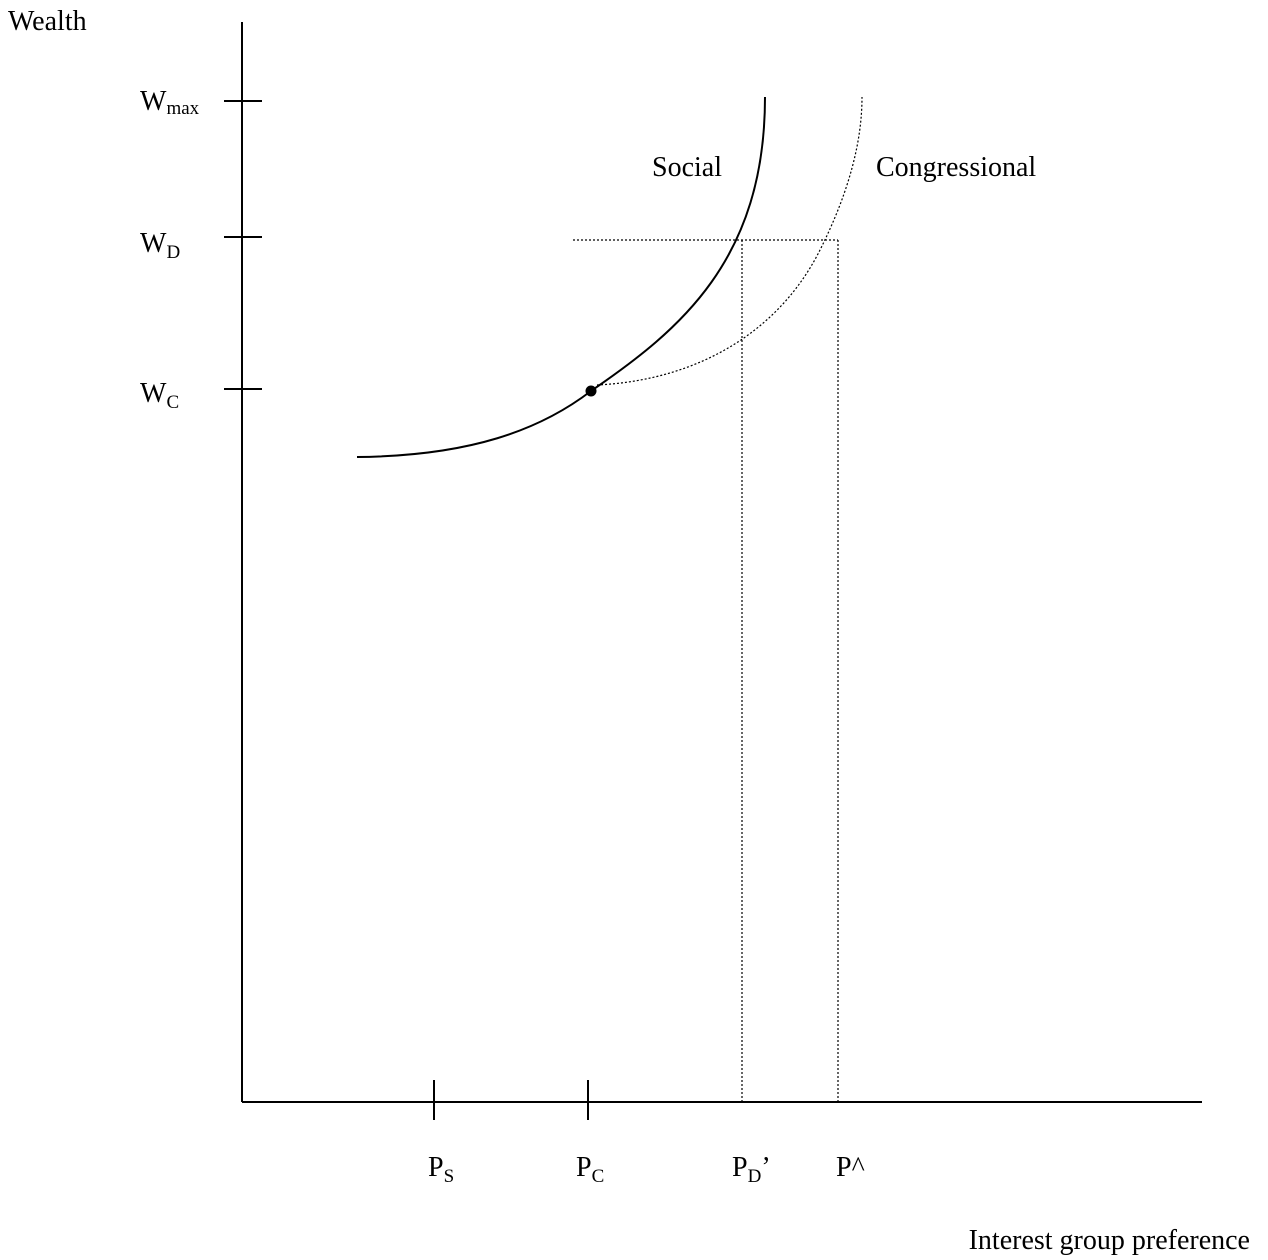 This screenshot has width=1268, height=1260. I want to click on congressional-curve, so click(729, 241).